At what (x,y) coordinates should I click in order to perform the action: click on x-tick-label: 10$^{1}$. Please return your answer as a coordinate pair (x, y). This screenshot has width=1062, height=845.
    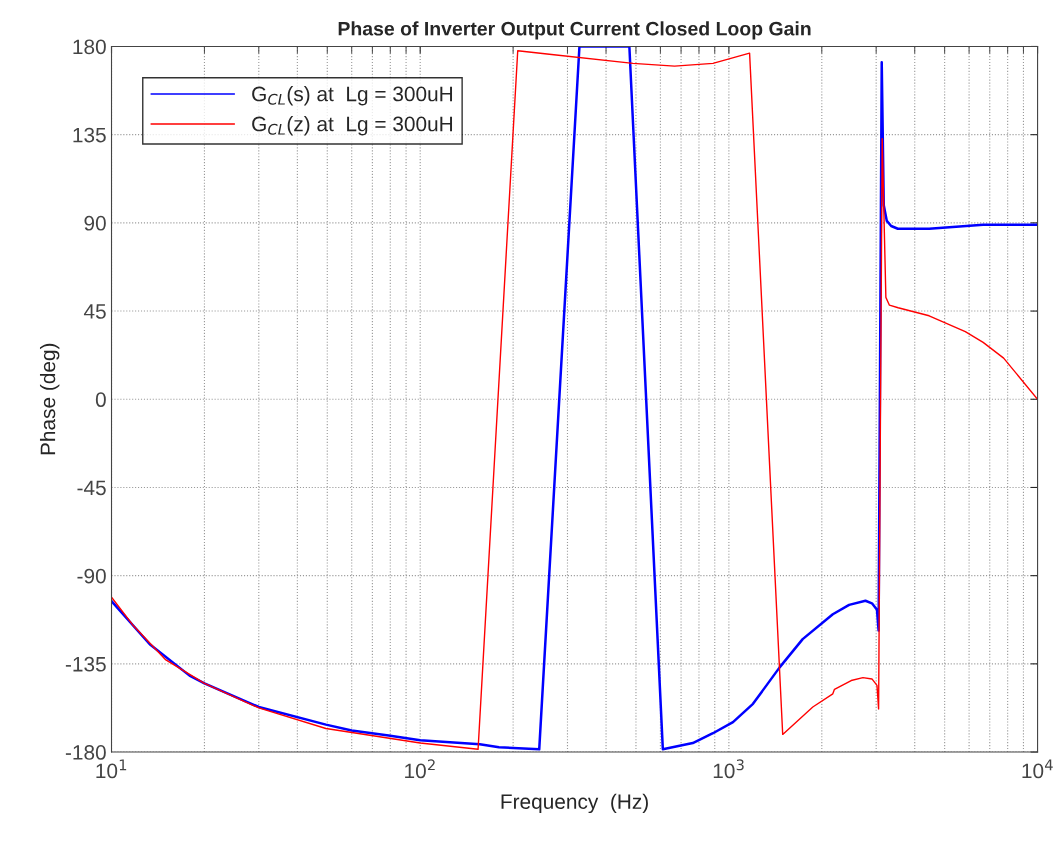
    Looking at the image, I should click on (111, 769).